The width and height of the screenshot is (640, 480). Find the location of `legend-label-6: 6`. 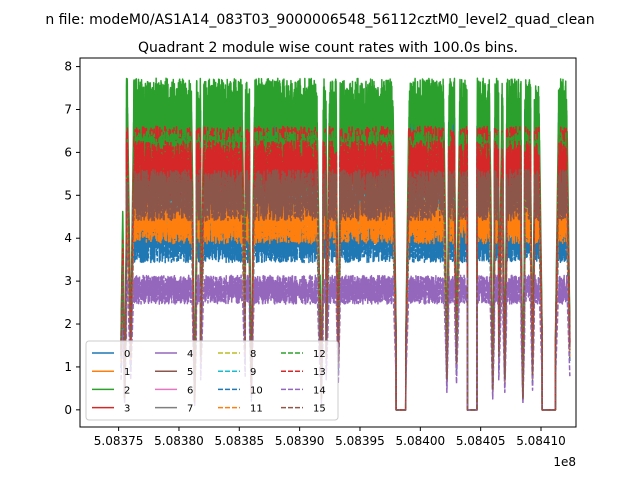

legend-label-6: 6 is located at coordinates (190, 390).